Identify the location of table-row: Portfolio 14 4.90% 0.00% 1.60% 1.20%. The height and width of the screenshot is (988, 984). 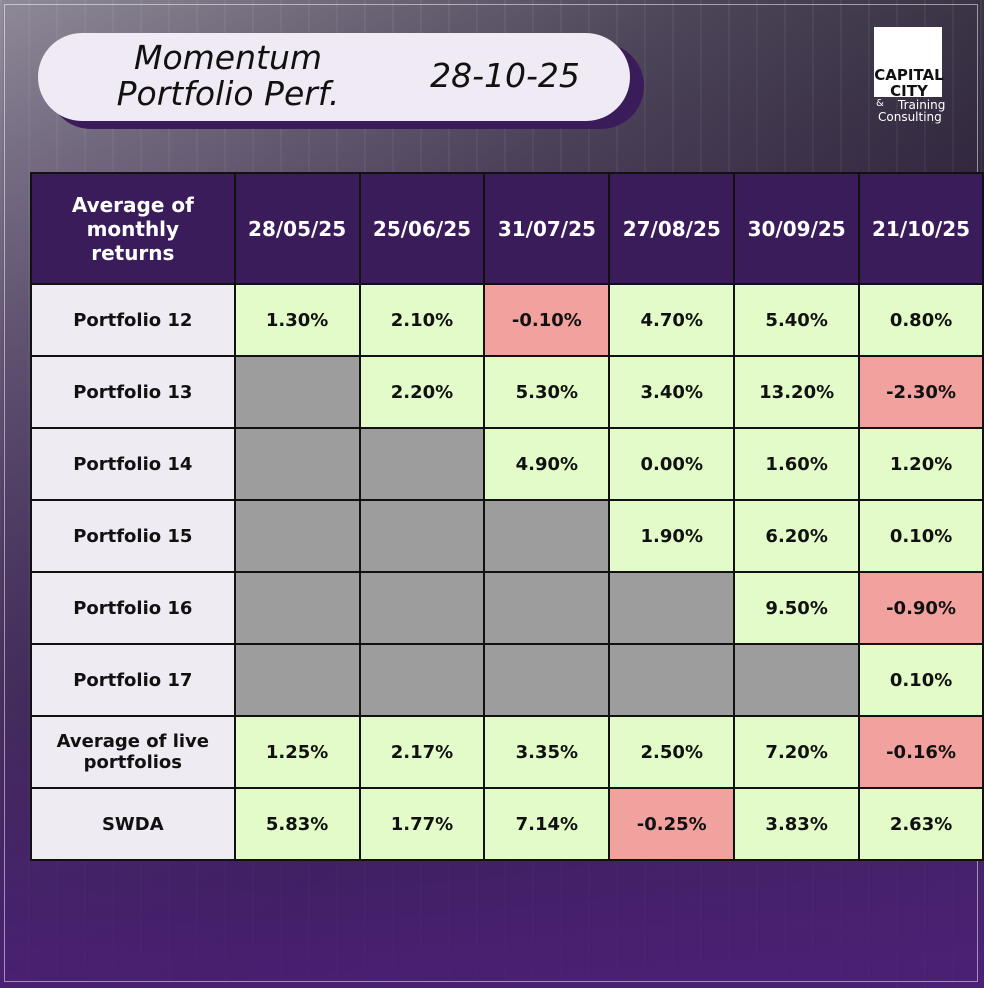
(507, 464).